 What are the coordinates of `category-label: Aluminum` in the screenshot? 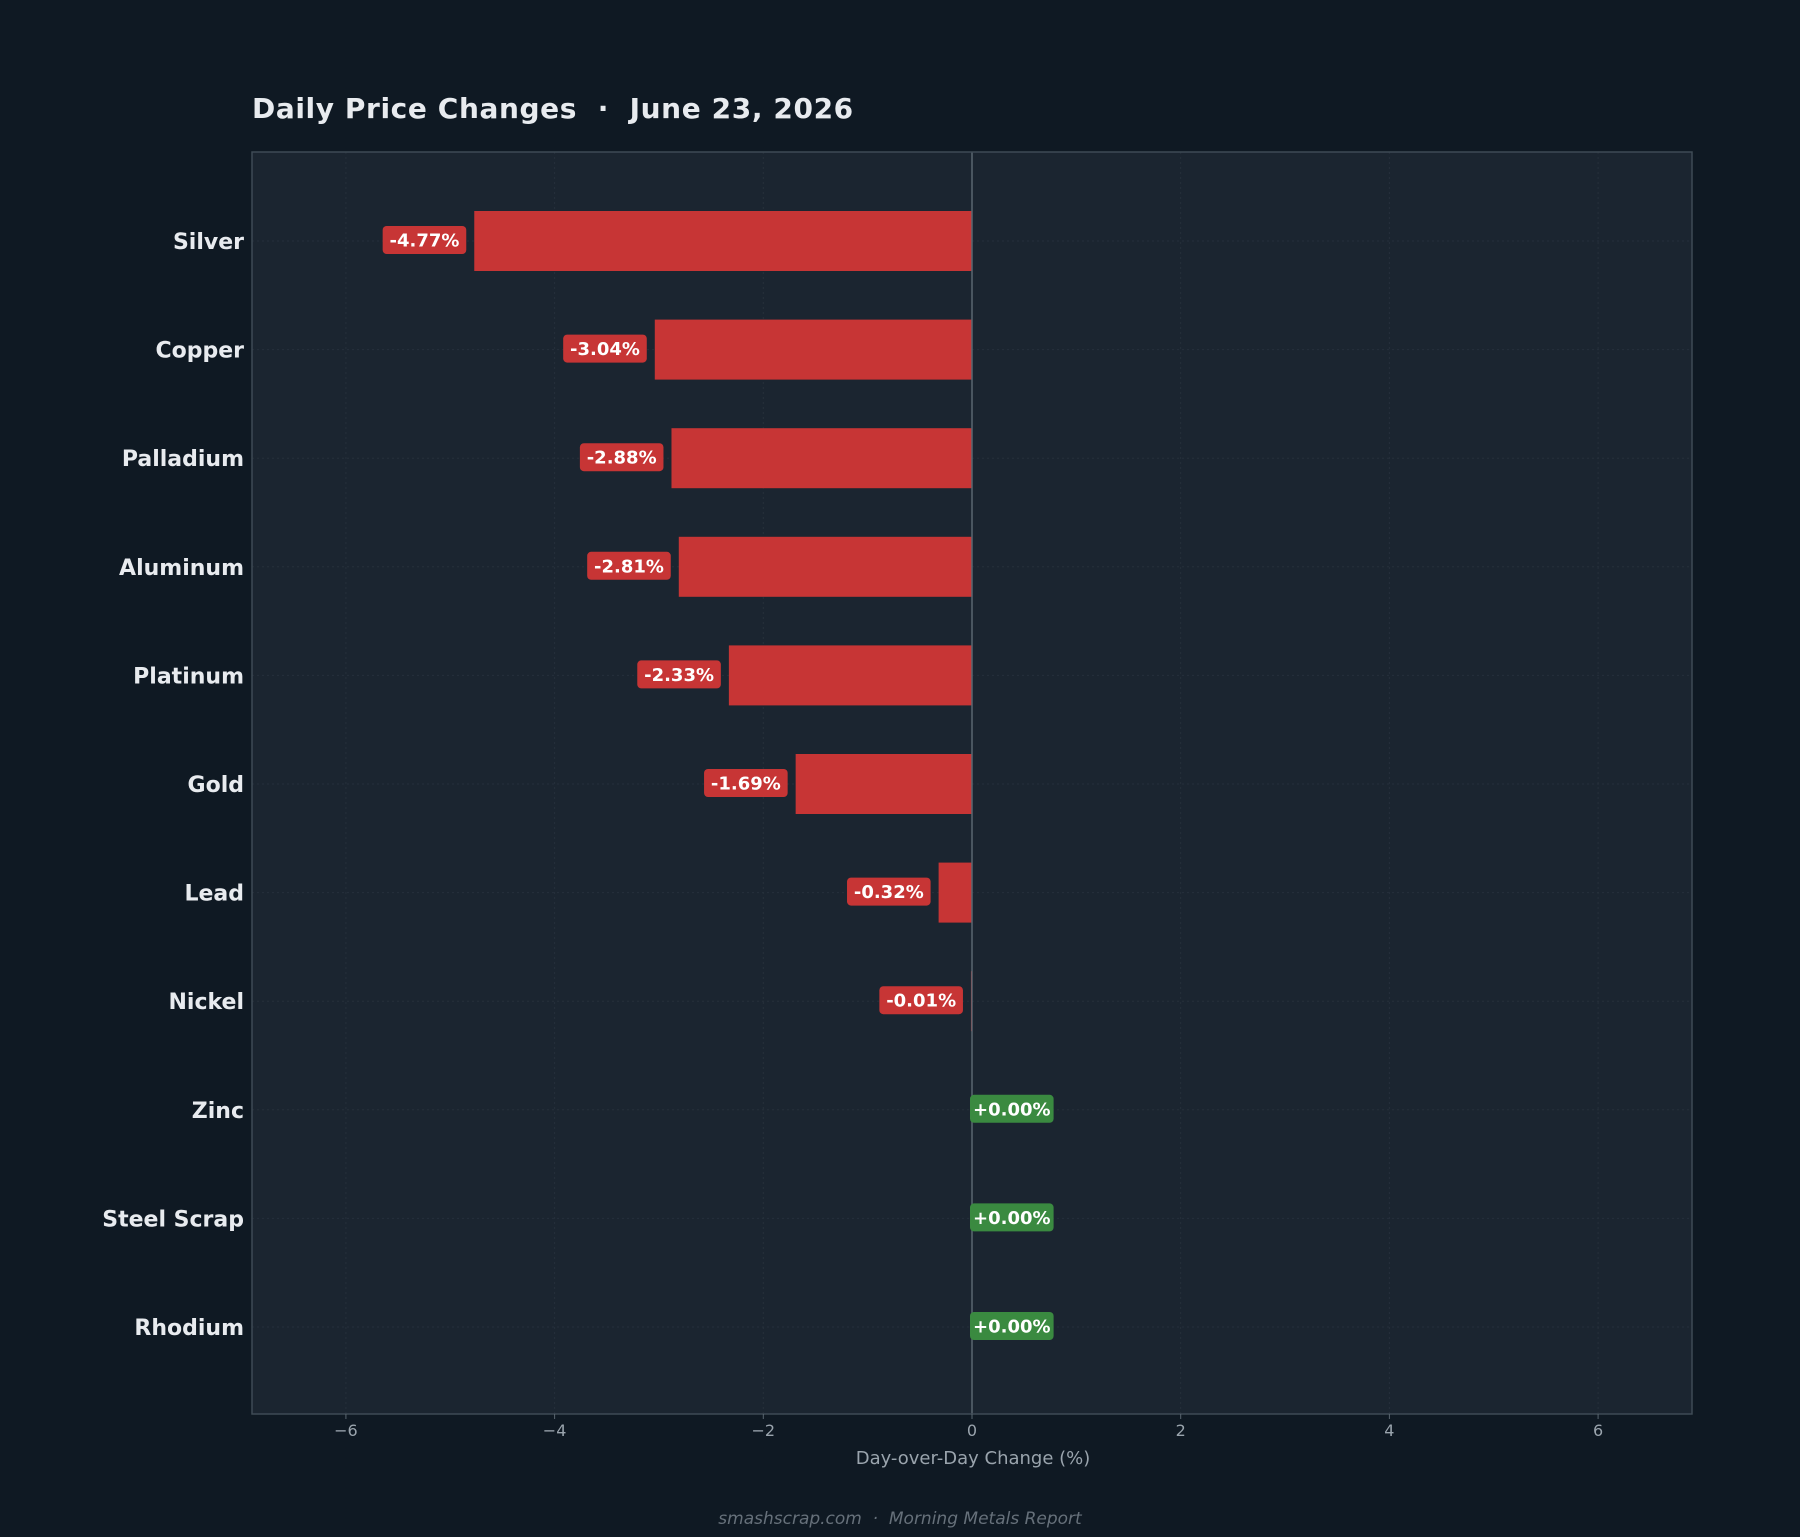 It's located at (181, 568).